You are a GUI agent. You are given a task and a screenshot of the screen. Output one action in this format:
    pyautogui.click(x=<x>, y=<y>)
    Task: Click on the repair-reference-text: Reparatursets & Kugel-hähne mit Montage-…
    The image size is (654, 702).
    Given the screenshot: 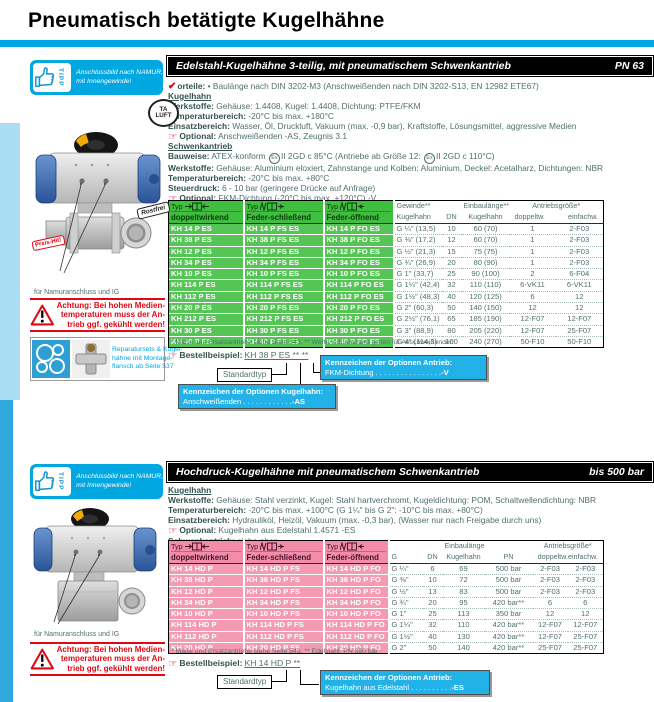 What is the action you would take?
    pyautogui.click(x=147, y=358)
    